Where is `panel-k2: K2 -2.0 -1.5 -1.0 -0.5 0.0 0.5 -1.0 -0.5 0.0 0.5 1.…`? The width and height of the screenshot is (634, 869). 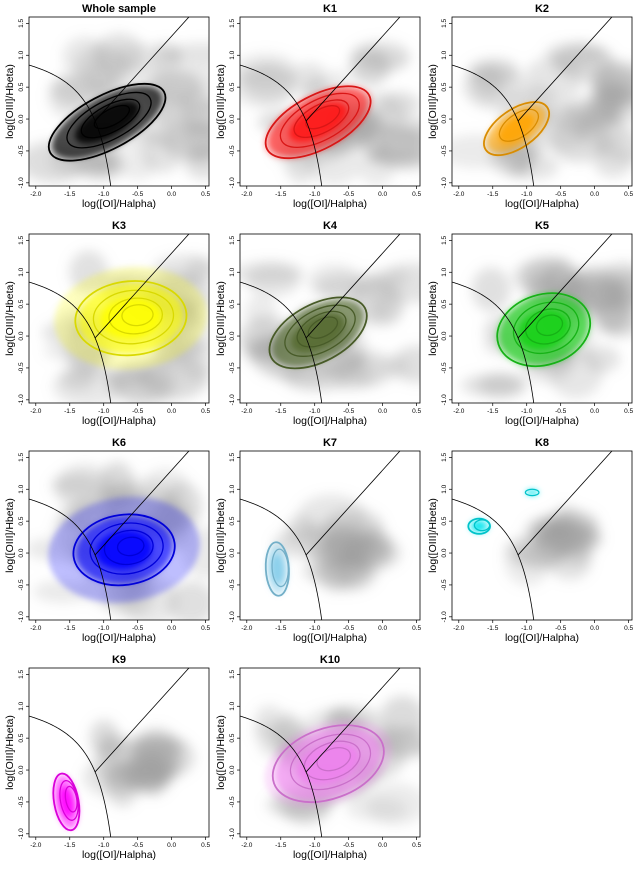
panel-k2: K2 -2.0 -1.5 -1.0 -0.5 0.0 0.5 -1.0 -0.5 0.0 0.5 1.… is located at coordinates (528, 108).